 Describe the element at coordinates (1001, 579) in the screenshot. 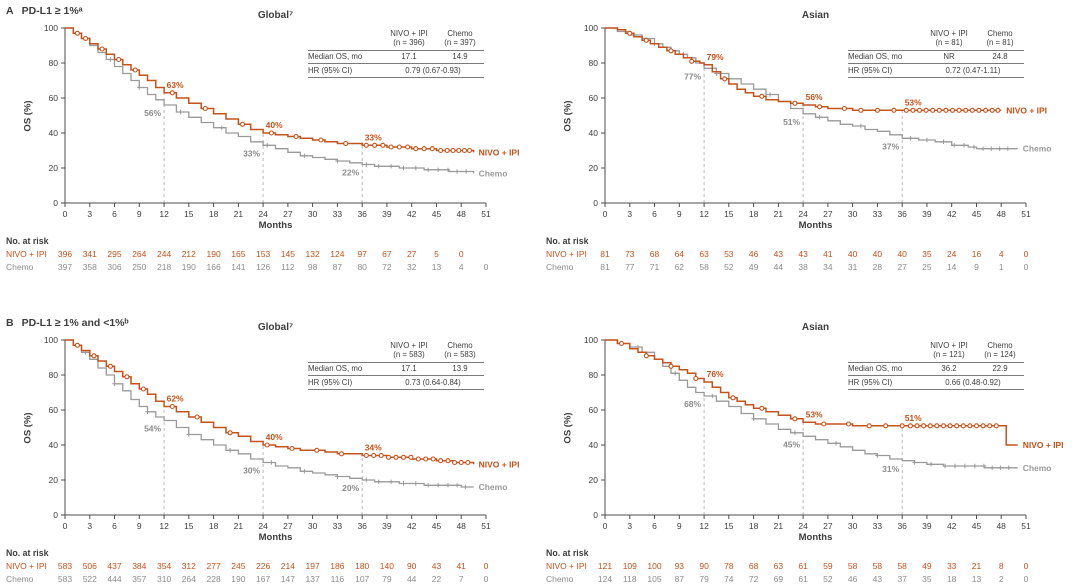

I see `at-risk-count: 2` at that location.